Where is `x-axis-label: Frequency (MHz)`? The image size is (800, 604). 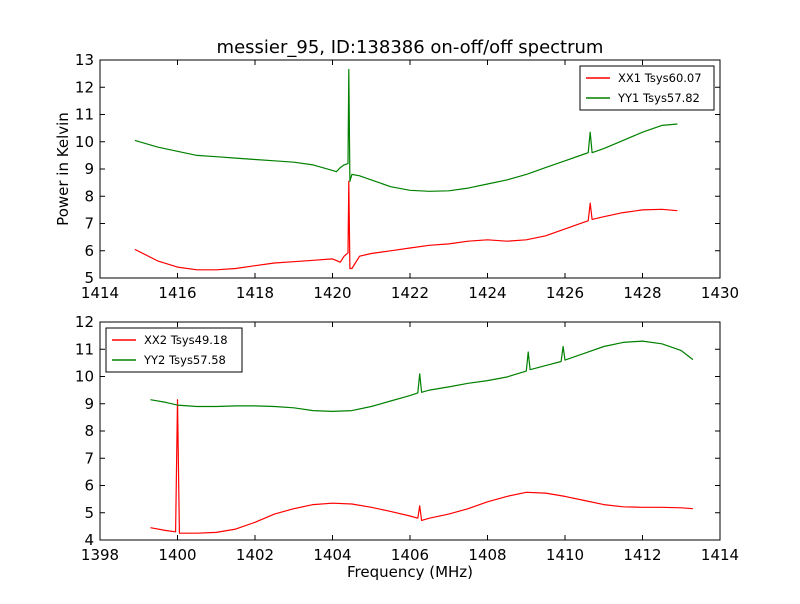
x-axis-label: Frequency (MHz) is located at coordinates (410, 572).